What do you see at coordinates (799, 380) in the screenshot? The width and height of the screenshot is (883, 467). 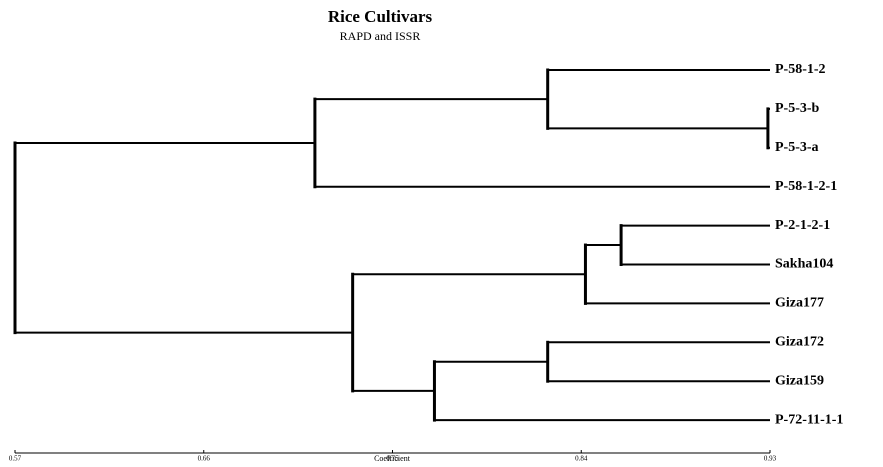 I see `leaf-label: Giza159` at bounding box center [799, 380].